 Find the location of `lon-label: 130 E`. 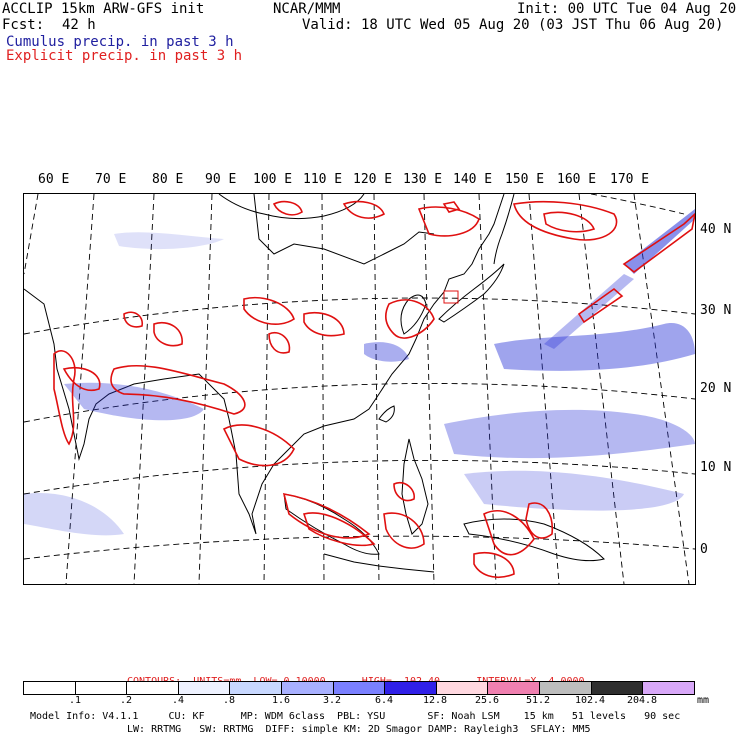

lon-label: 130 E is located at coordinates (423, 179).